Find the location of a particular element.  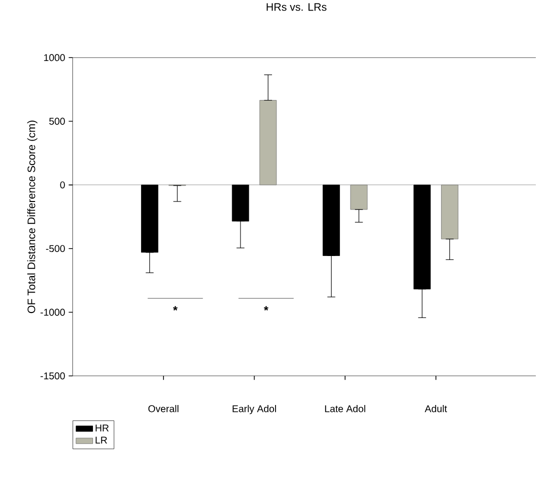

y-tick-label: 0 is located at coordinates (62, 185).